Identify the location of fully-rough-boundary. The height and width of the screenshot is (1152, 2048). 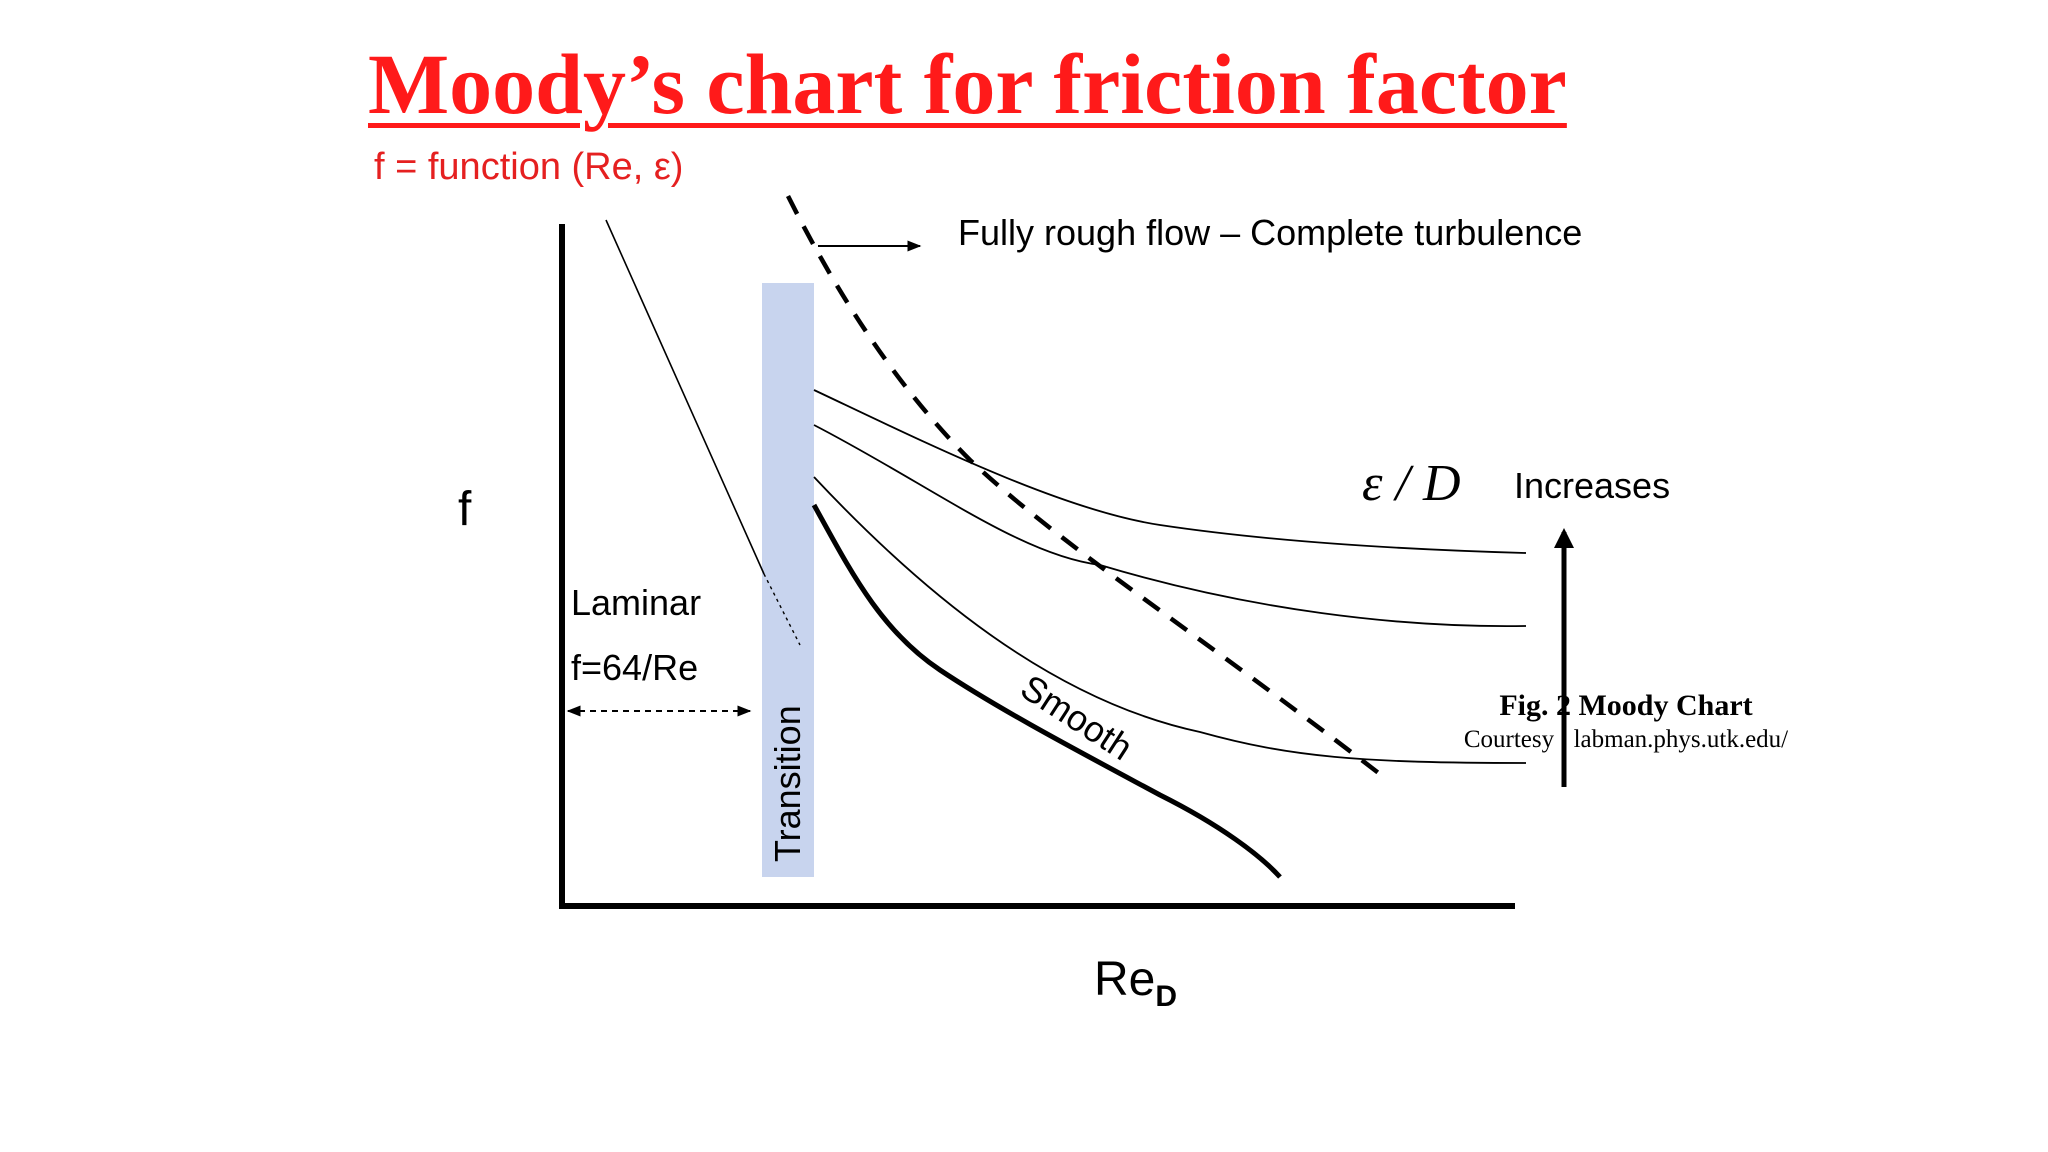
(1086, 487).